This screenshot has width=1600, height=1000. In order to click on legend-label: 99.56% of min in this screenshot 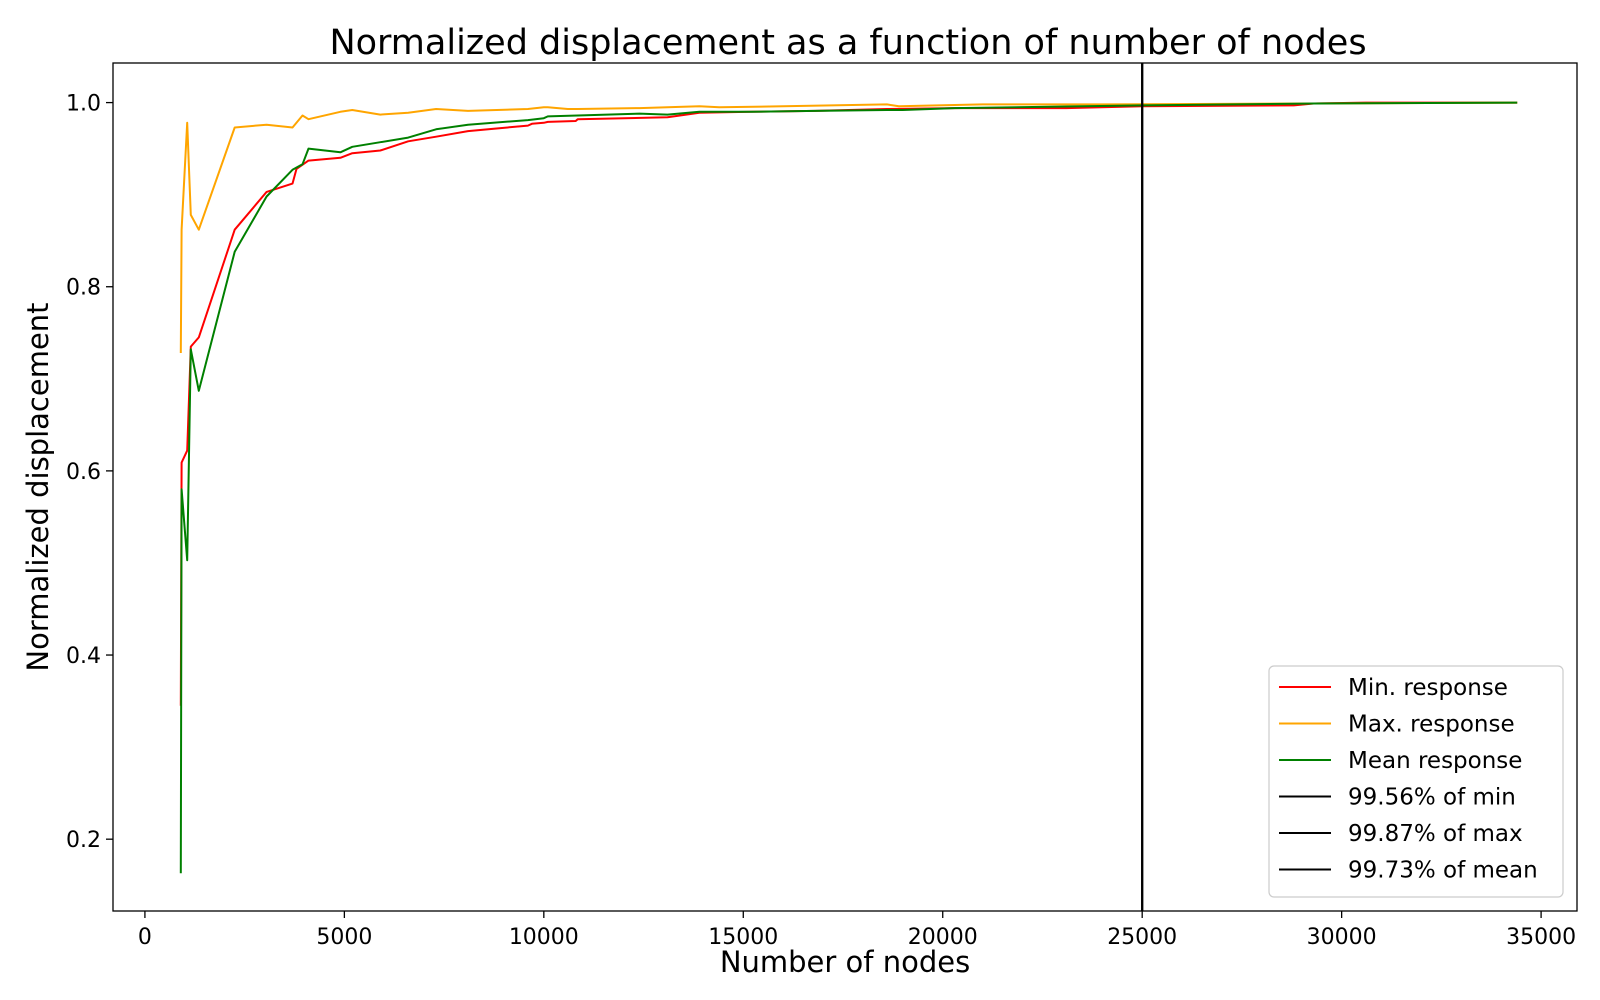, I will do `click(1432, 798)`.